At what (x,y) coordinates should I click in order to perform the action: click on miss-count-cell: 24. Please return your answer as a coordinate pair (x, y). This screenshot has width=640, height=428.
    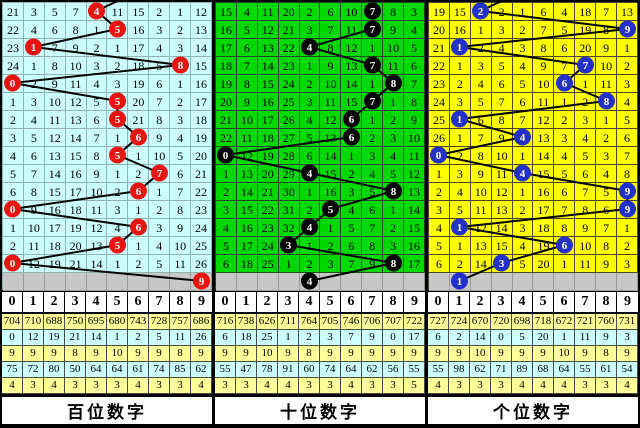
    Looking at the image, I should click on (13, 66).